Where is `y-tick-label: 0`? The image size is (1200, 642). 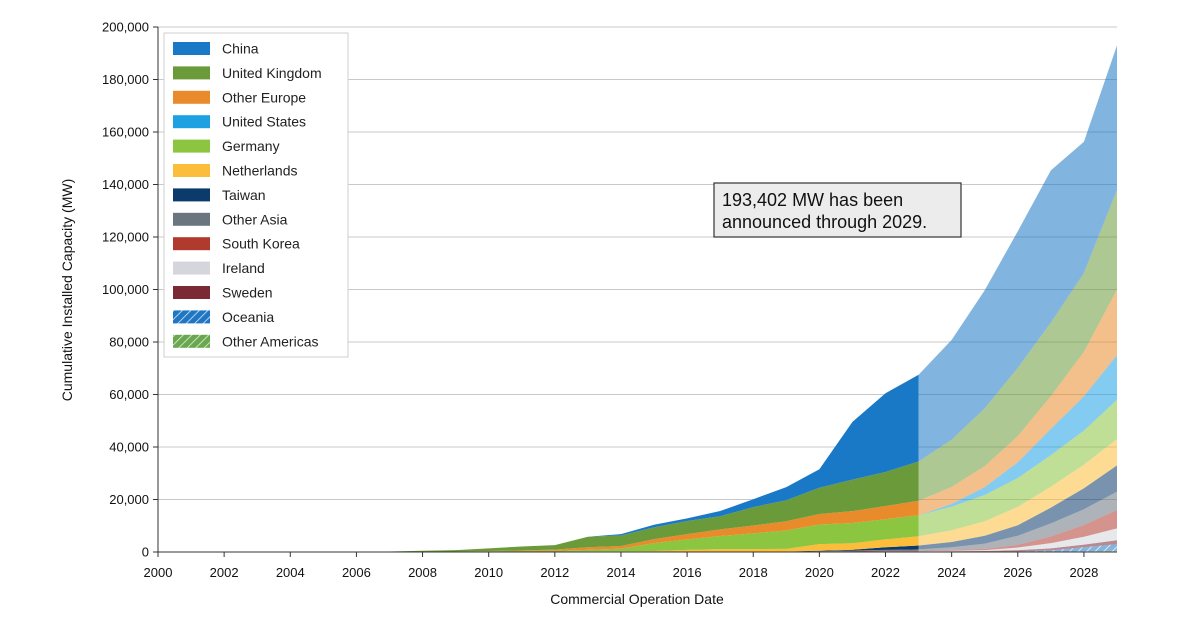 y-tick-label: 0 is located at coordinates (145, 552).